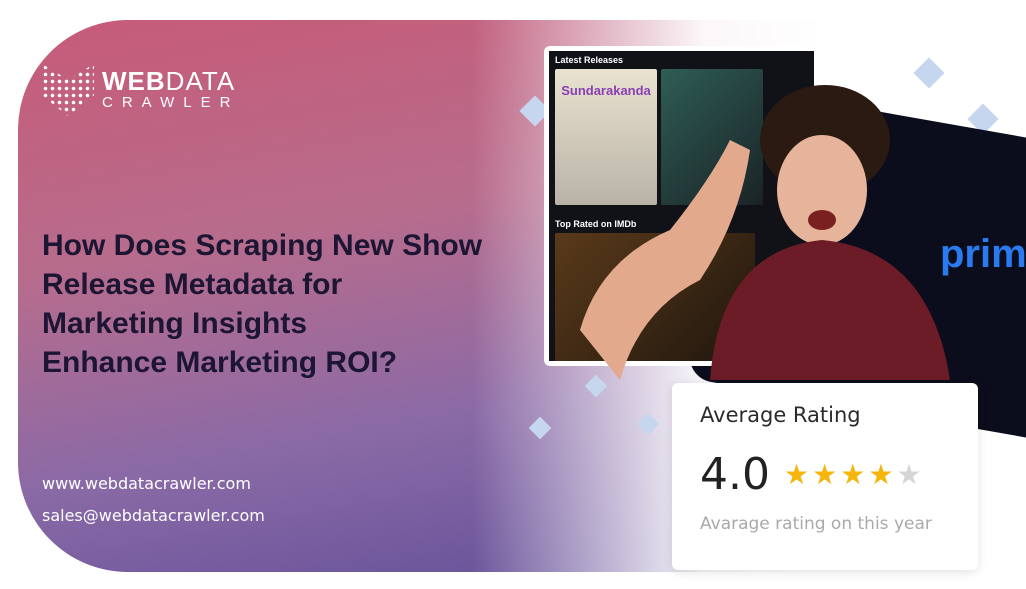 Image resolution: width=1026 pixels, height=589 pixels. What do you see at coordinates (134, 81) in the screenshot?
I see `logo-text-bold: WEB` at bounding box center [134, 81].